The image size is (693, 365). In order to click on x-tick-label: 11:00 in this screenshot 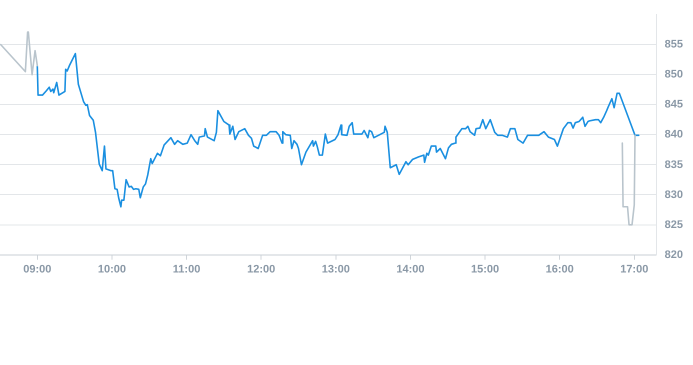, I will do `click(186, 269)`.